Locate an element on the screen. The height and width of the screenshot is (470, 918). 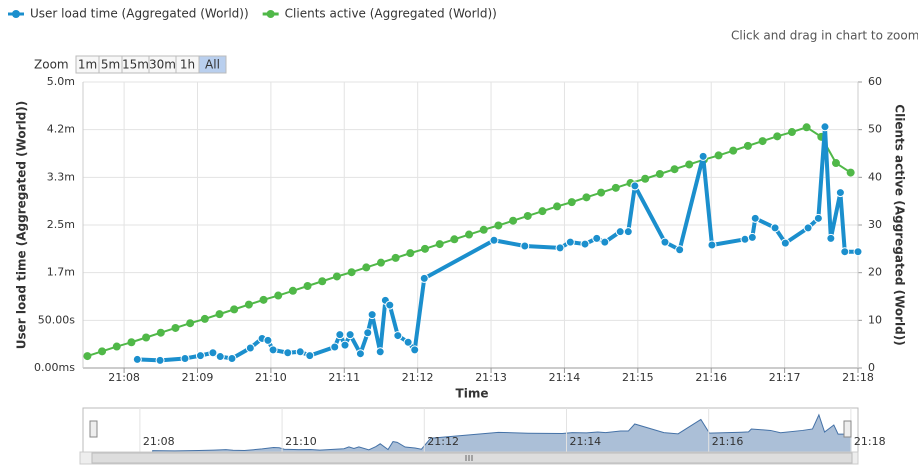
navigator-tick-label: 21:14 is located at coordinates (585, 441).